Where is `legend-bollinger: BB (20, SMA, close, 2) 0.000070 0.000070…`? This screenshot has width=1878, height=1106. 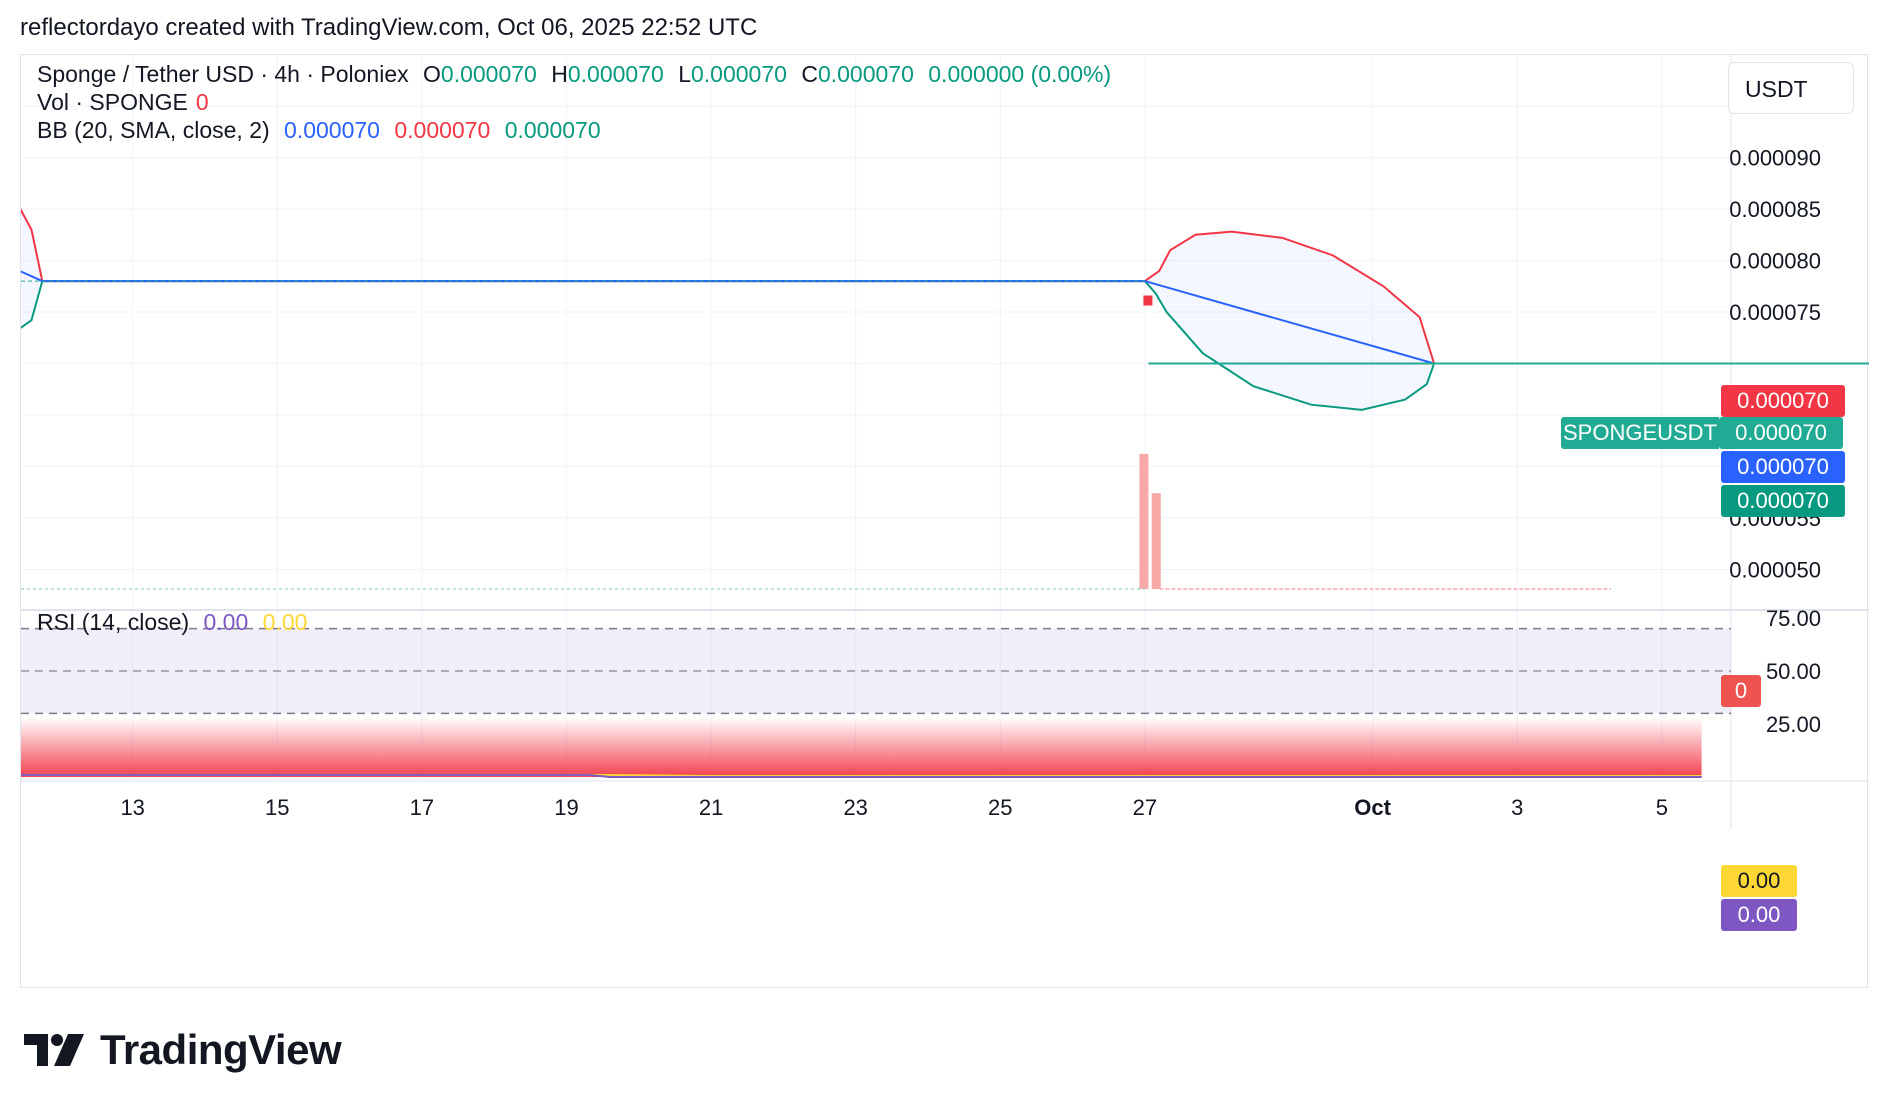 legend-bollinger: BB (20, SMA, close, 2) 0.000070 0.000070… is located at coordinates (323, 130).